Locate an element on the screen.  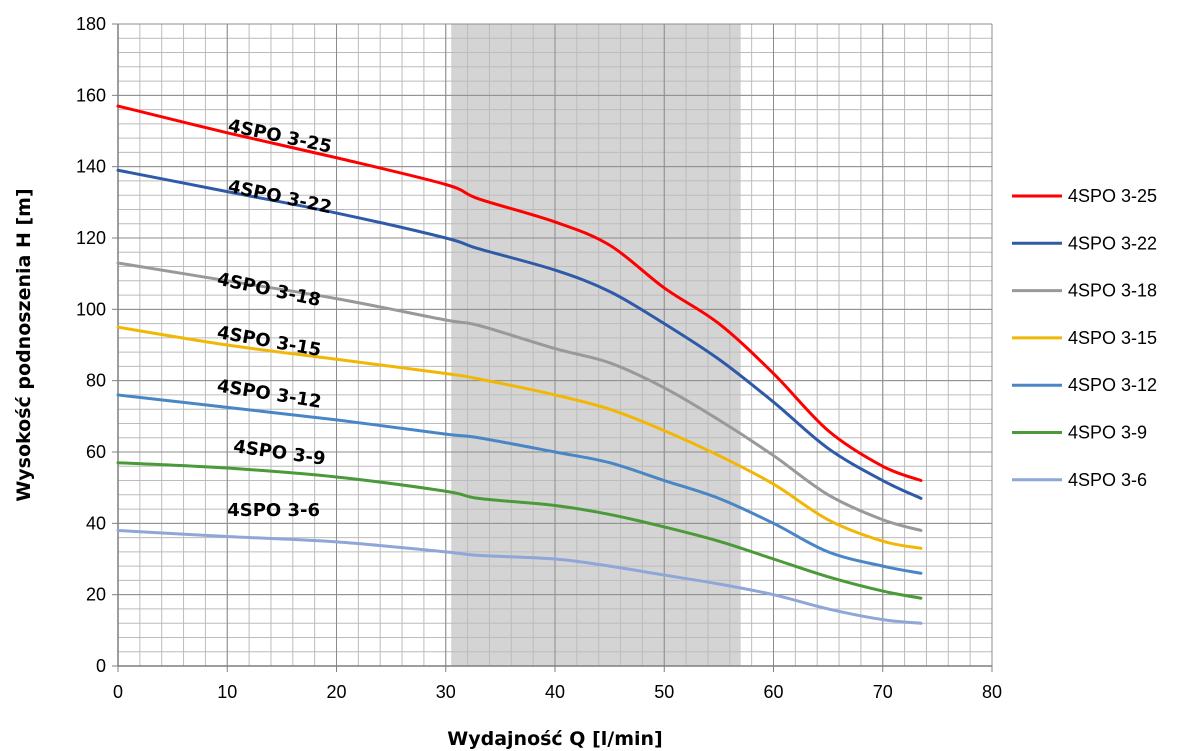
legend-item-4spo-3-9: 4SPO 3-9 is located at coordinates (1079, 433).